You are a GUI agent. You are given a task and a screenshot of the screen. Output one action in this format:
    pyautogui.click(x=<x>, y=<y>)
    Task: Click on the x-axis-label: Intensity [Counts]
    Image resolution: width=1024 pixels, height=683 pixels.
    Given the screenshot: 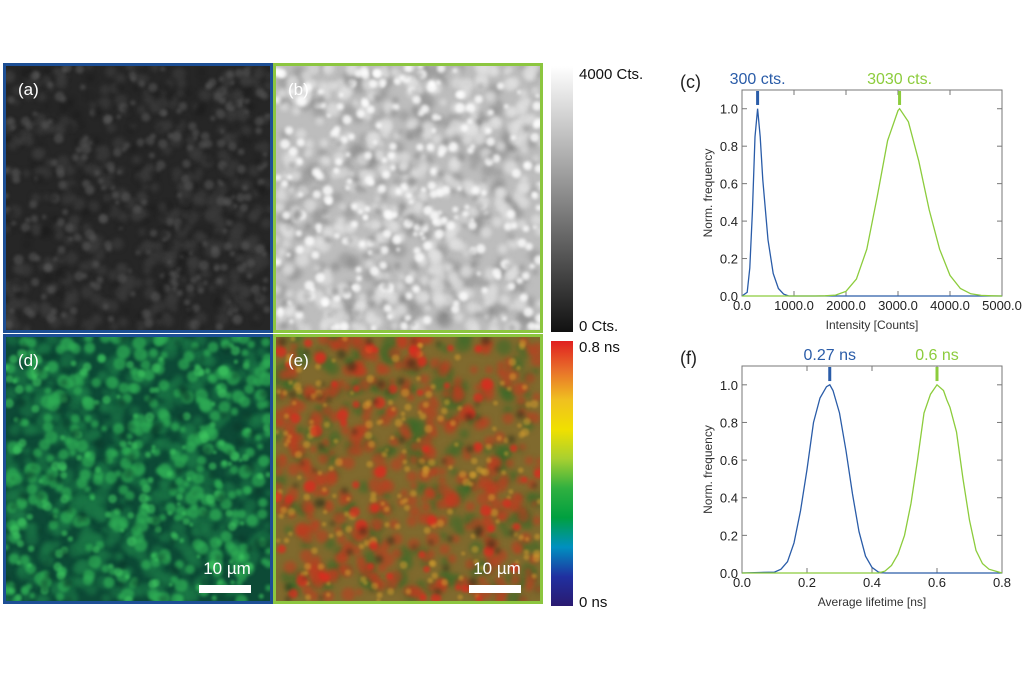 What is the action you would take?
    pyautogui.click(x=872, y=325)
    